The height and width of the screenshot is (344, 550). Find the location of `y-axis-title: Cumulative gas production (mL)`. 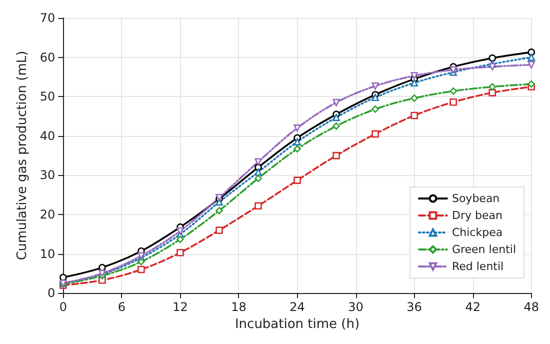

y-axis-title: Cumulative gas production (mL) is located at coordinates (22, 155).